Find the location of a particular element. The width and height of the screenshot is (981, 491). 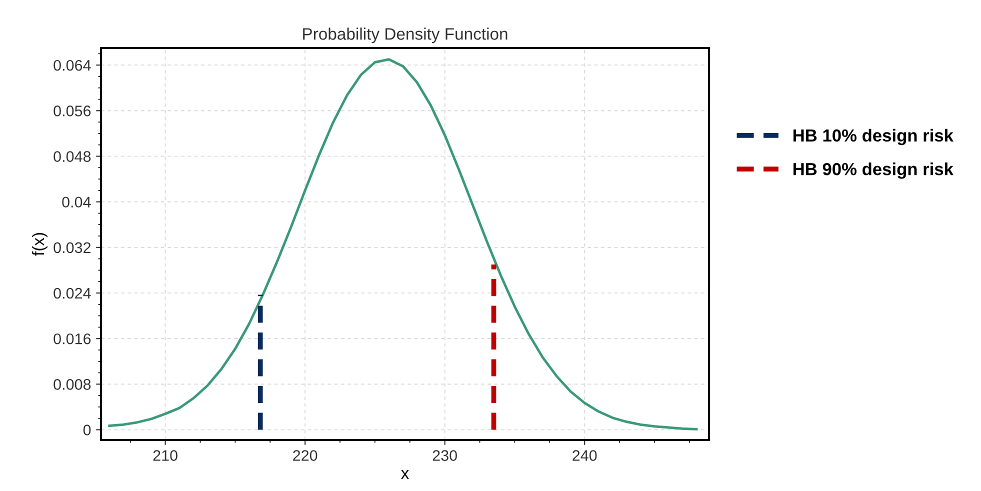

y-tick-label: 0.008 is located at coordinates (72, 384).